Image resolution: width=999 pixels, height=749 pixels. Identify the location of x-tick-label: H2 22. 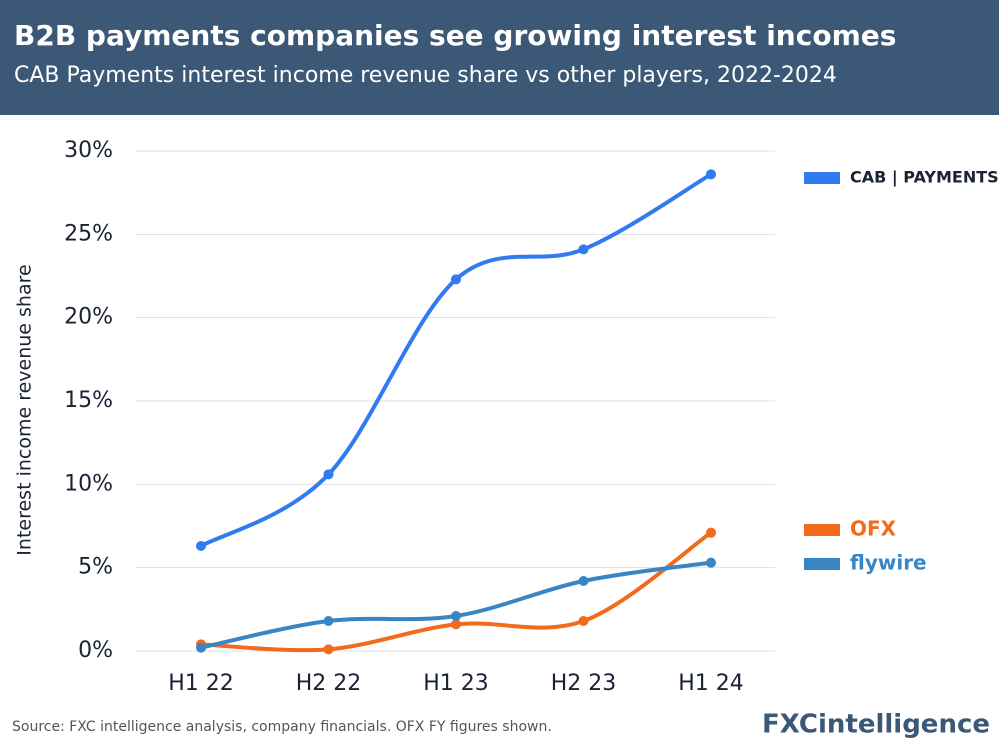
(329, 683).